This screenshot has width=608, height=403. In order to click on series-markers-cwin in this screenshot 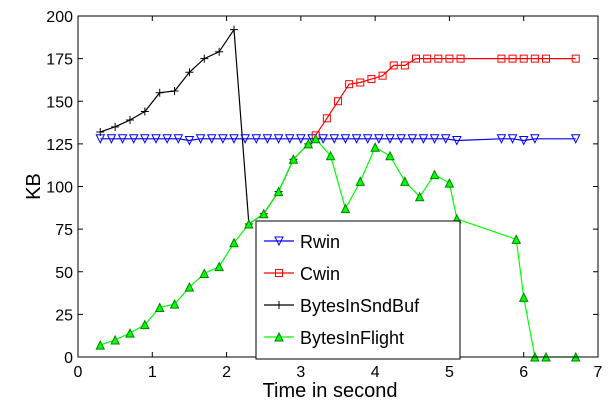, I will do `click(445, 97)`.